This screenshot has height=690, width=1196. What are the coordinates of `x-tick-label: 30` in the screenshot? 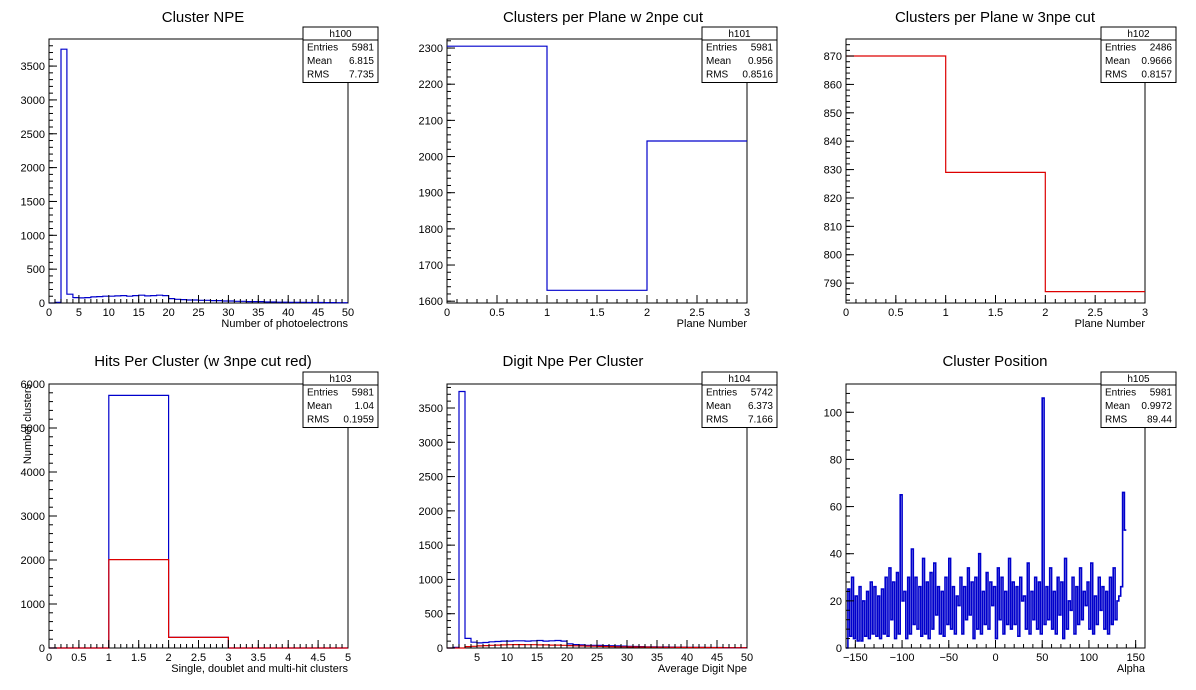 It's located at (627, 658).